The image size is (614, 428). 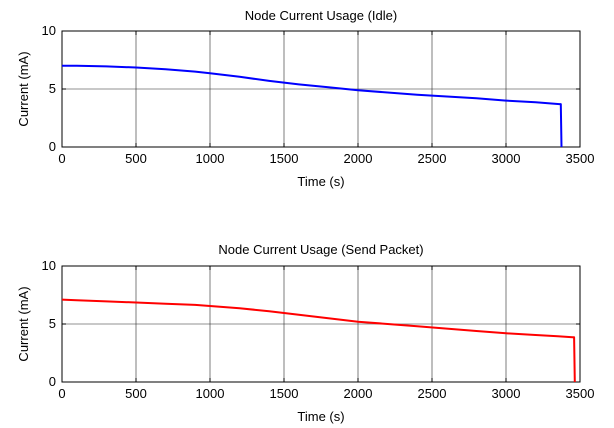 What do you see at coordinates (320, 249) in the screenshot?
I see `chart-title: Node Current Usage (Send Packet)` at bounding box center [320, 249].